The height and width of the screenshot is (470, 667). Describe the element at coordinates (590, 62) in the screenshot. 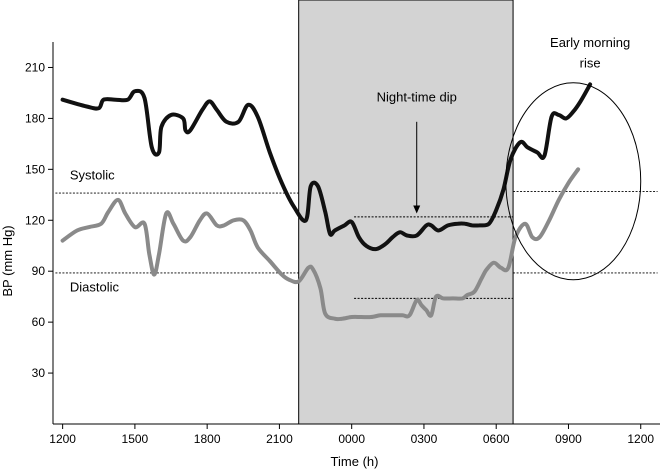

I see `early-morning-label-line2: rise` at that location.